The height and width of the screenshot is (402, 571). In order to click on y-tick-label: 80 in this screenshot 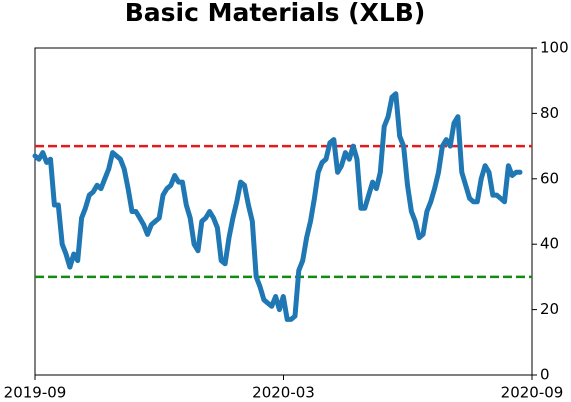, I will do `click(549, 113)`.